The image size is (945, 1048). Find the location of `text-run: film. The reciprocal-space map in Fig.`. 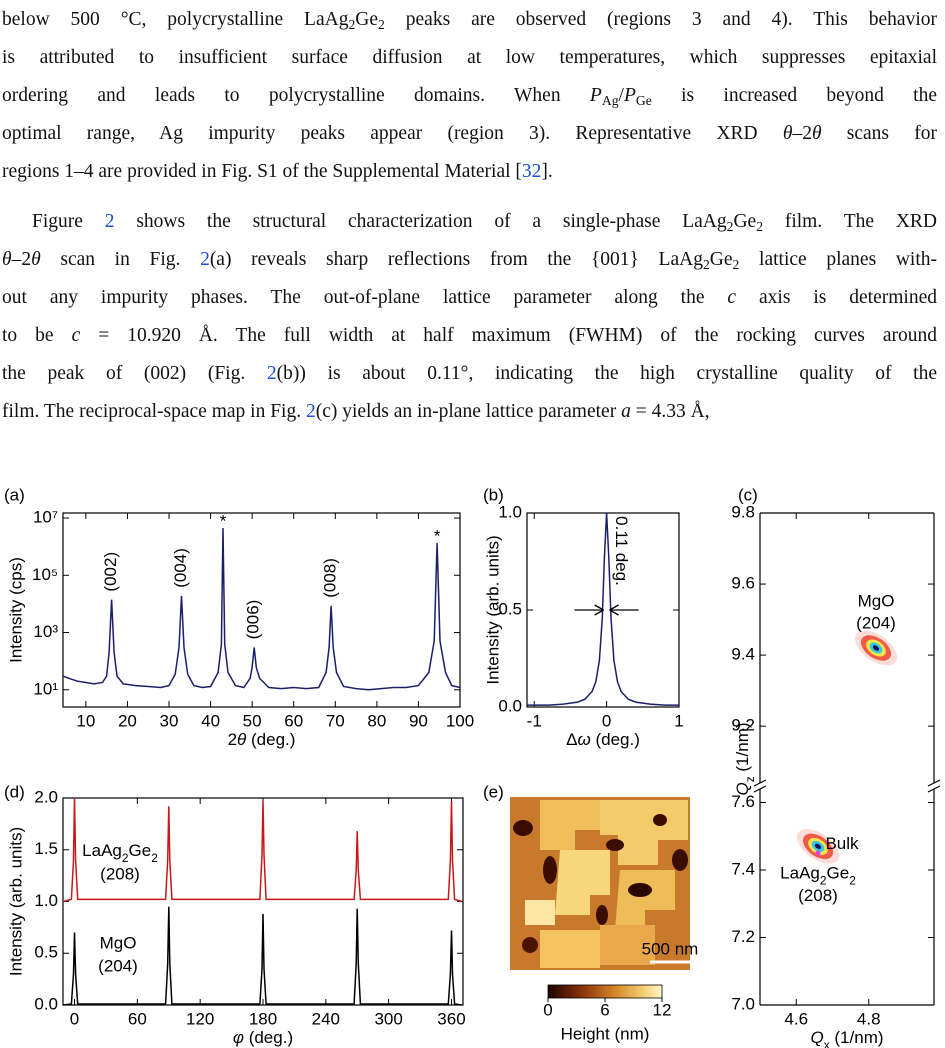

text-run: film. The reciprocal-space map in Fig. is located at coordinates (154, 411).